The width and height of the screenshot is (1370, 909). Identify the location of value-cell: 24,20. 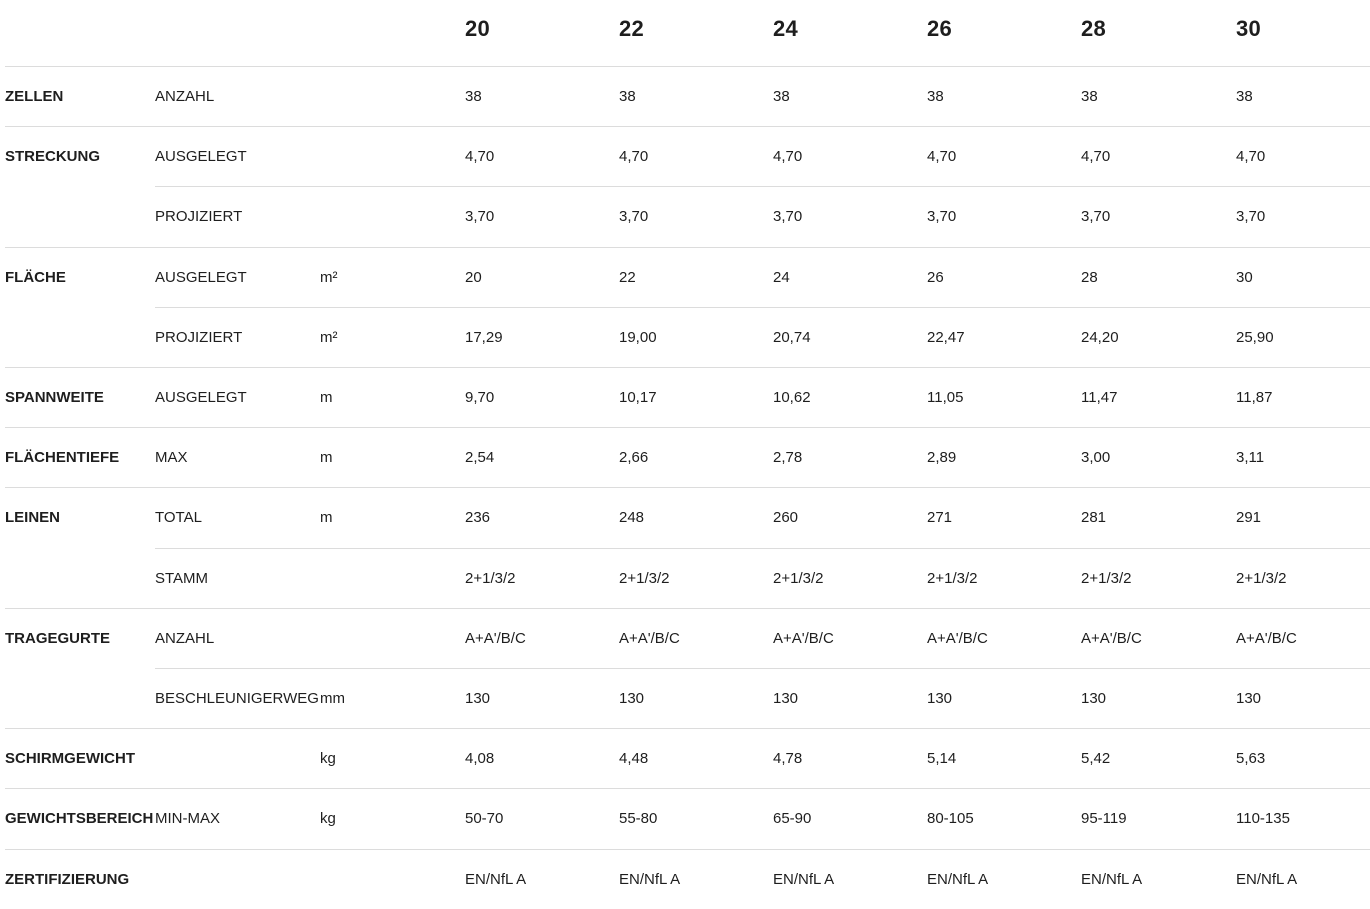
(1100, 337).